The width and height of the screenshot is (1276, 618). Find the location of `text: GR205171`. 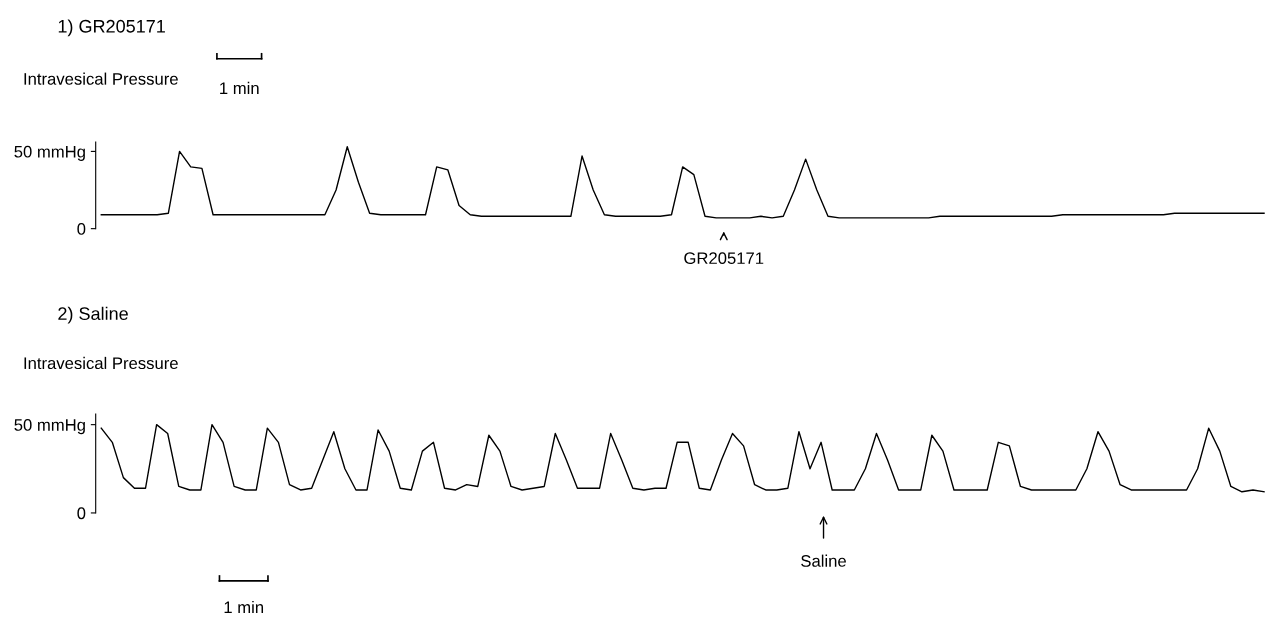

text: GR205171 is located at coordinates (724, 258).